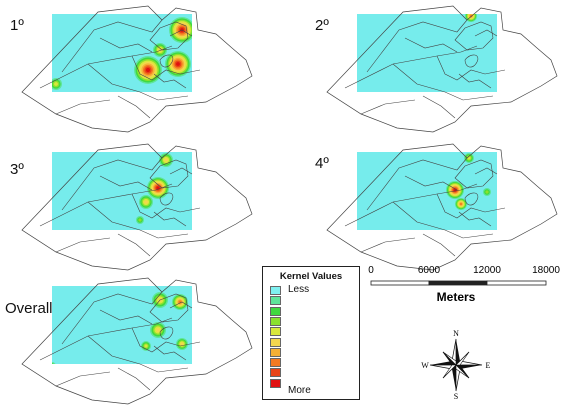 This screenshot has width=563, height=405. Describe the element at coordinates (299, 390) in the screenshot. I see `legend-high-label: More` at that location.